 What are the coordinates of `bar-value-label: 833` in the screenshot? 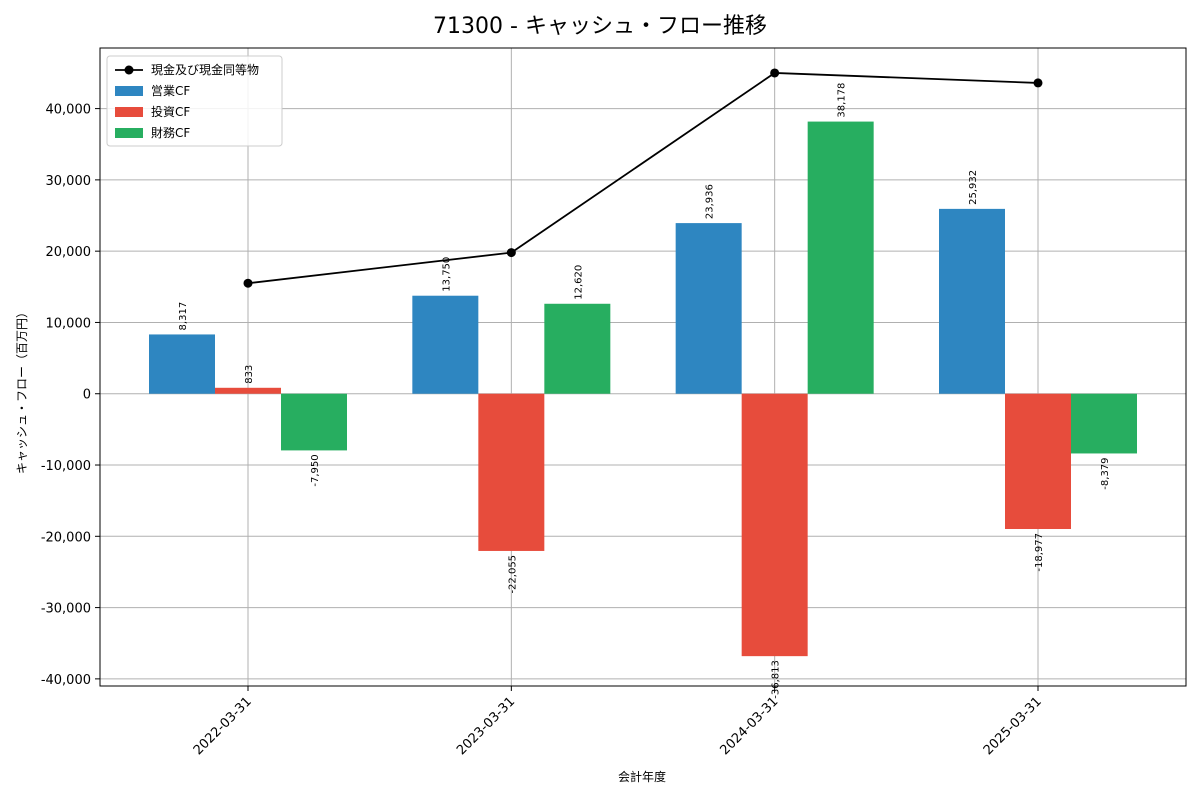 It's located at (249, 374).